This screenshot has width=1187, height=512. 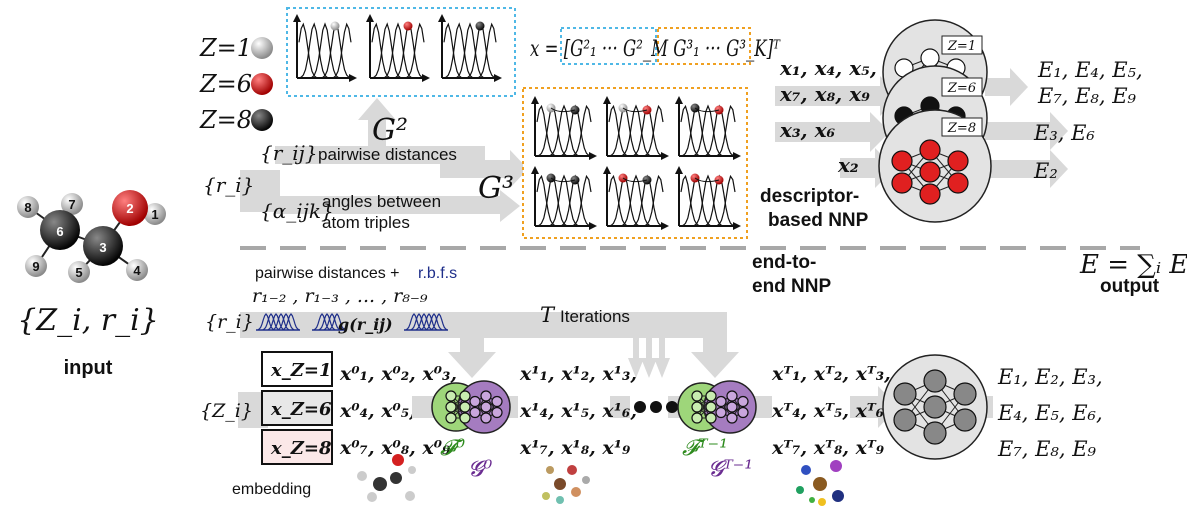 I want to click on xt-row-1: xᵀ₄, xᵀ₅, xᵀ₆,, so click(x=831, y=411).